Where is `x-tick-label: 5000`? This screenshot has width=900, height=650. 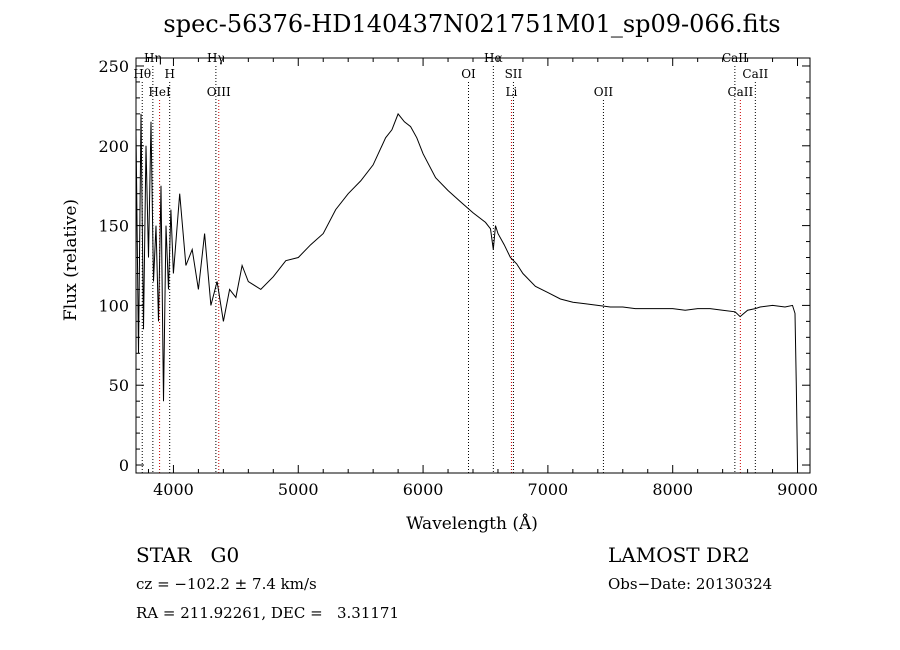
x-tick-label: 5000 is located at coordinates (298, 489).